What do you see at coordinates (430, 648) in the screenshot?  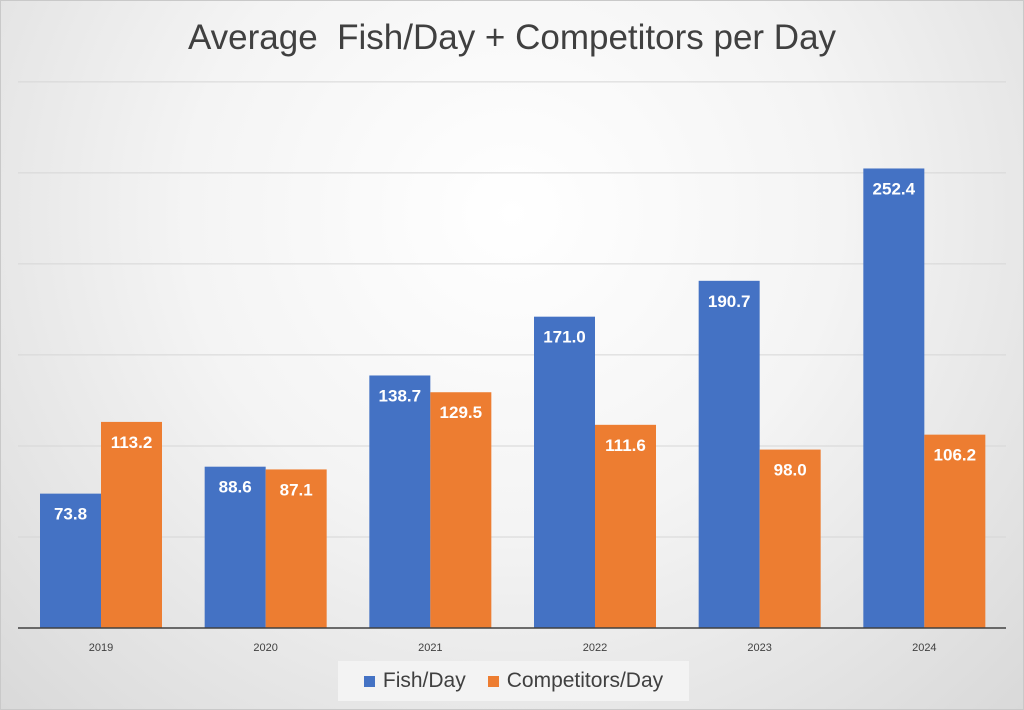 I see `x-tick-label-2021: 2021` at bounding box center [430, 648].